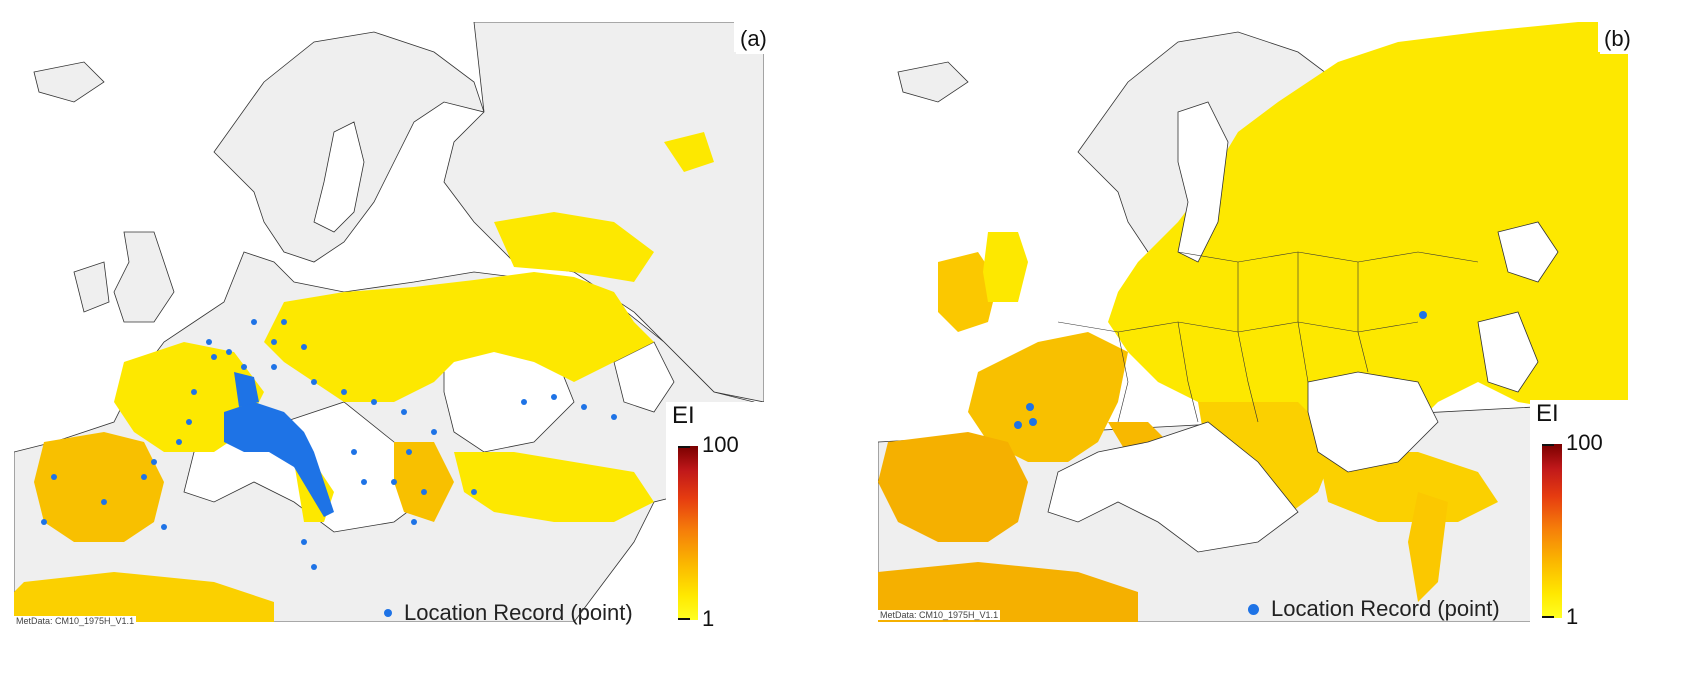  I want to click on metadata-credit-b: MetData: CM10_1975H_V1.1, so click(939, 615).